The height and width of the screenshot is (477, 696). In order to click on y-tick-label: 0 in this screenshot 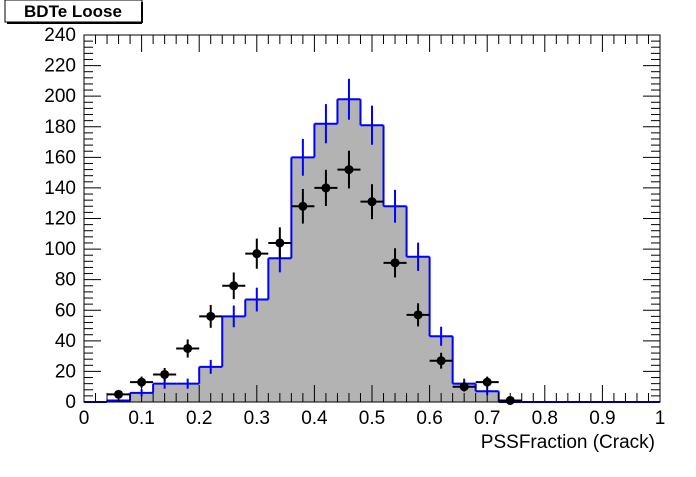, I will do `click(70, 402)`.